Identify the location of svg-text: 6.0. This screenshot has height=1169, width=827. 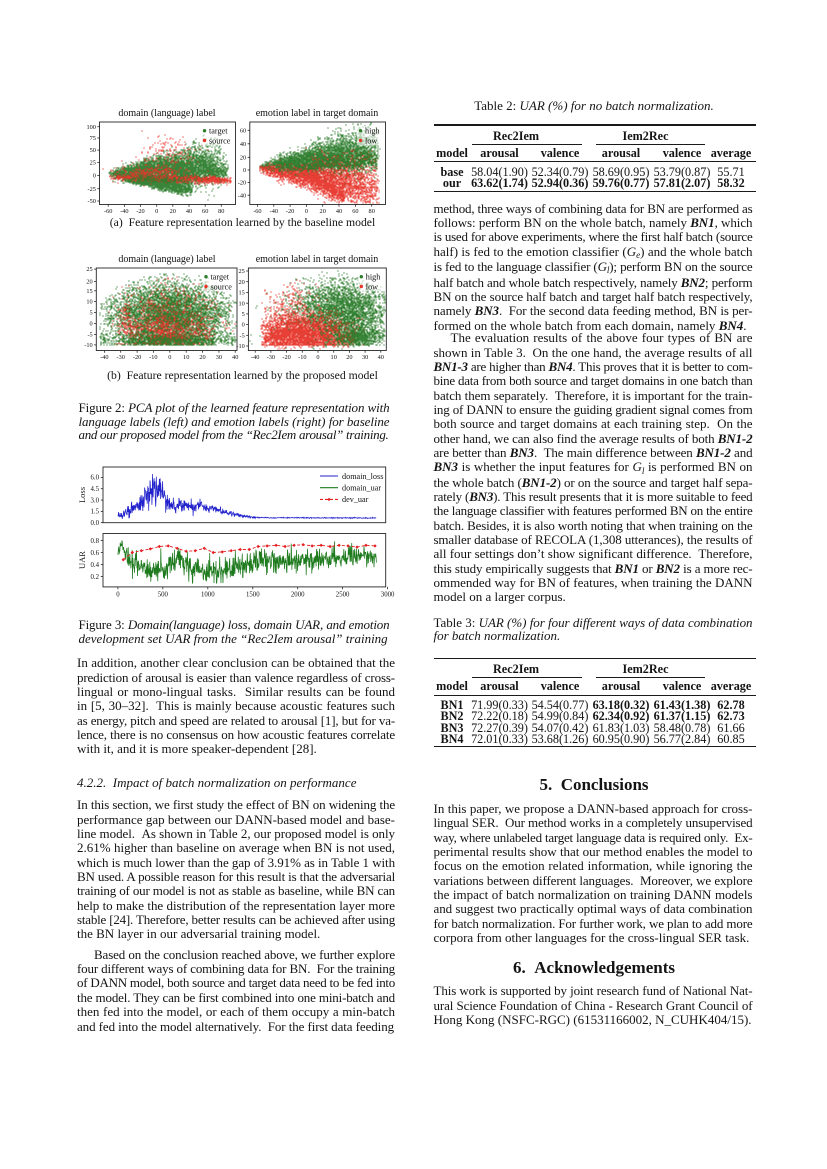
(95, 478).